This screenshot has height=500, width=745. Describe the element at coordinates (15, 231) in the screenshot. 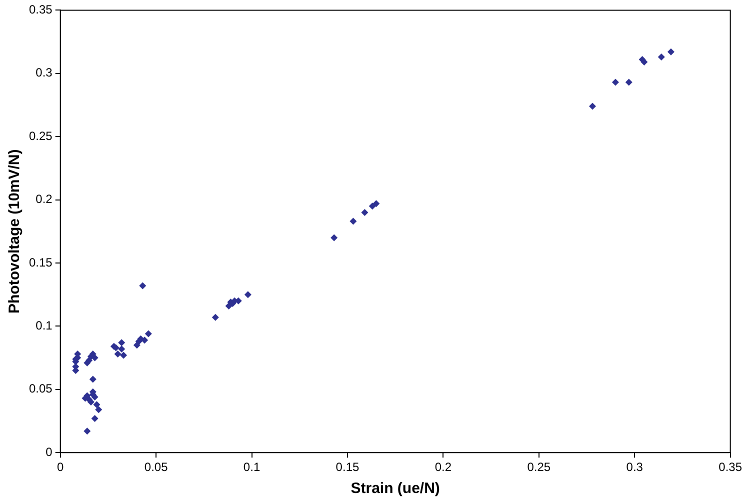

I see `y-axis-title: Photovoltage (10mV/N)` at that location.